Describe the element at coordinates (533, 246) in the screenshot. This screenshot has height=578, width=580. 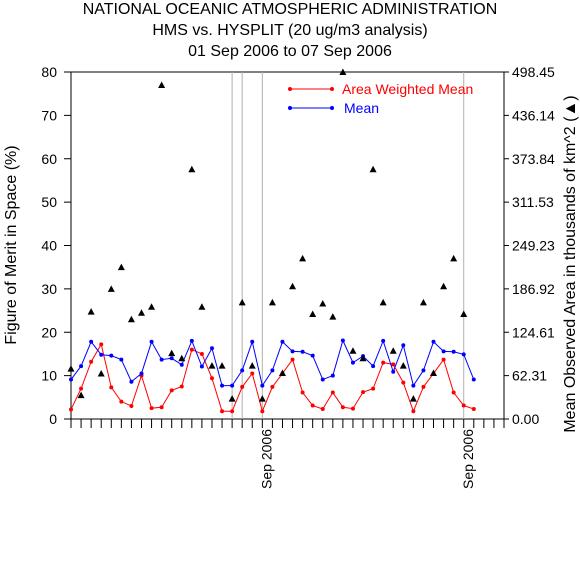
I see `y2-tick-label: 249.23` at that location.